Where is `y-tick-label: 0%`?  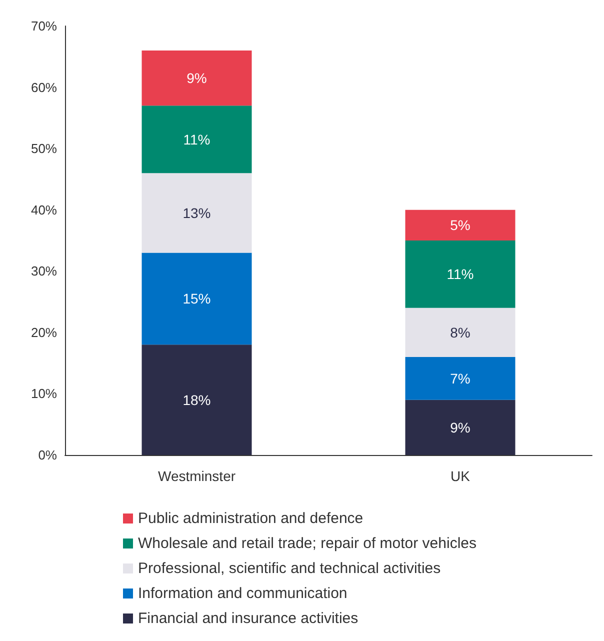 y-tick-label: 0% is located at coordinates (48, 455).